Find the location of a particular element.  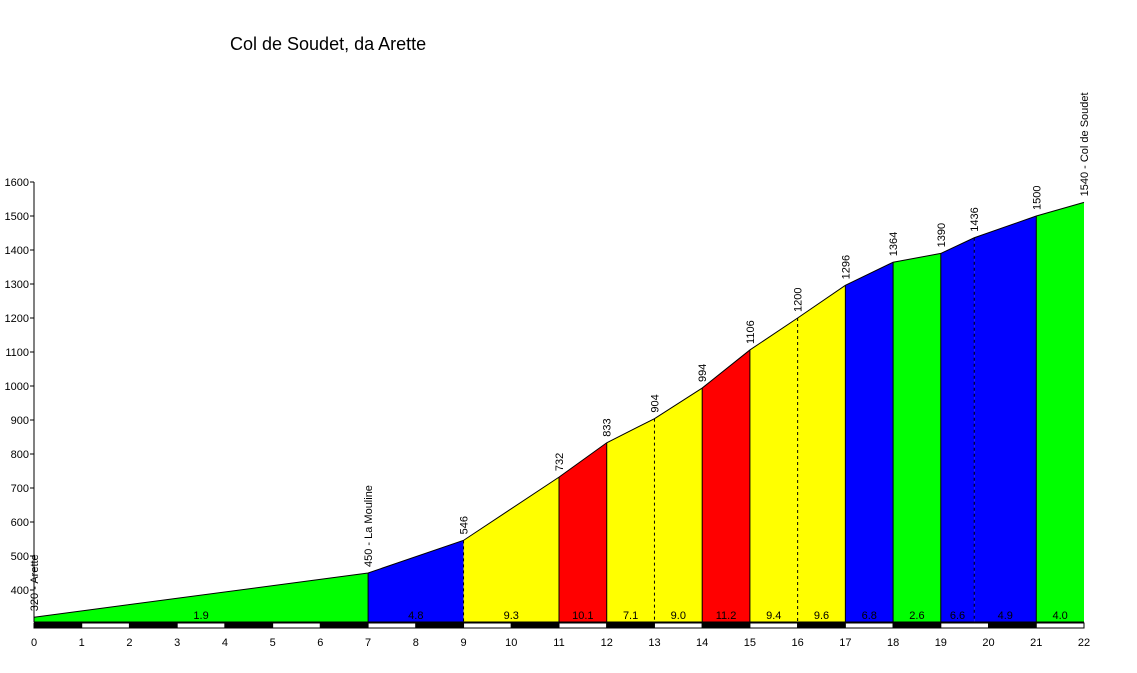

gradient-label: 1.9 is located at coordinates (200, 616).